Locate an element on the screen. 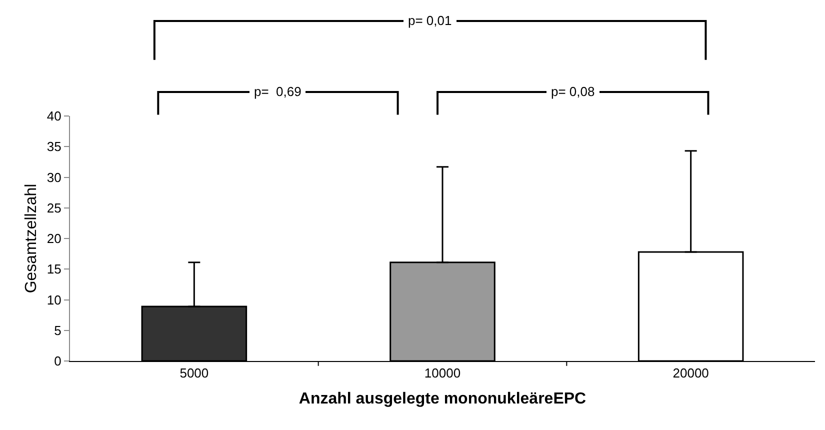 Image resolution: width=825 pixels, height=430 pixels. y-tick-label: 15 is located at coordinates (54, 269).